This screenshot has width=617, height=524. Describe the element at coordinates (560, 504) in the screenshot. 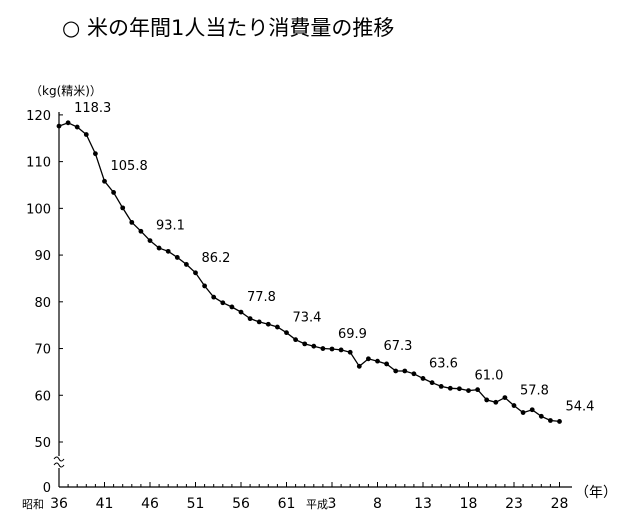

I see `x-tick-label: 28` at that location.